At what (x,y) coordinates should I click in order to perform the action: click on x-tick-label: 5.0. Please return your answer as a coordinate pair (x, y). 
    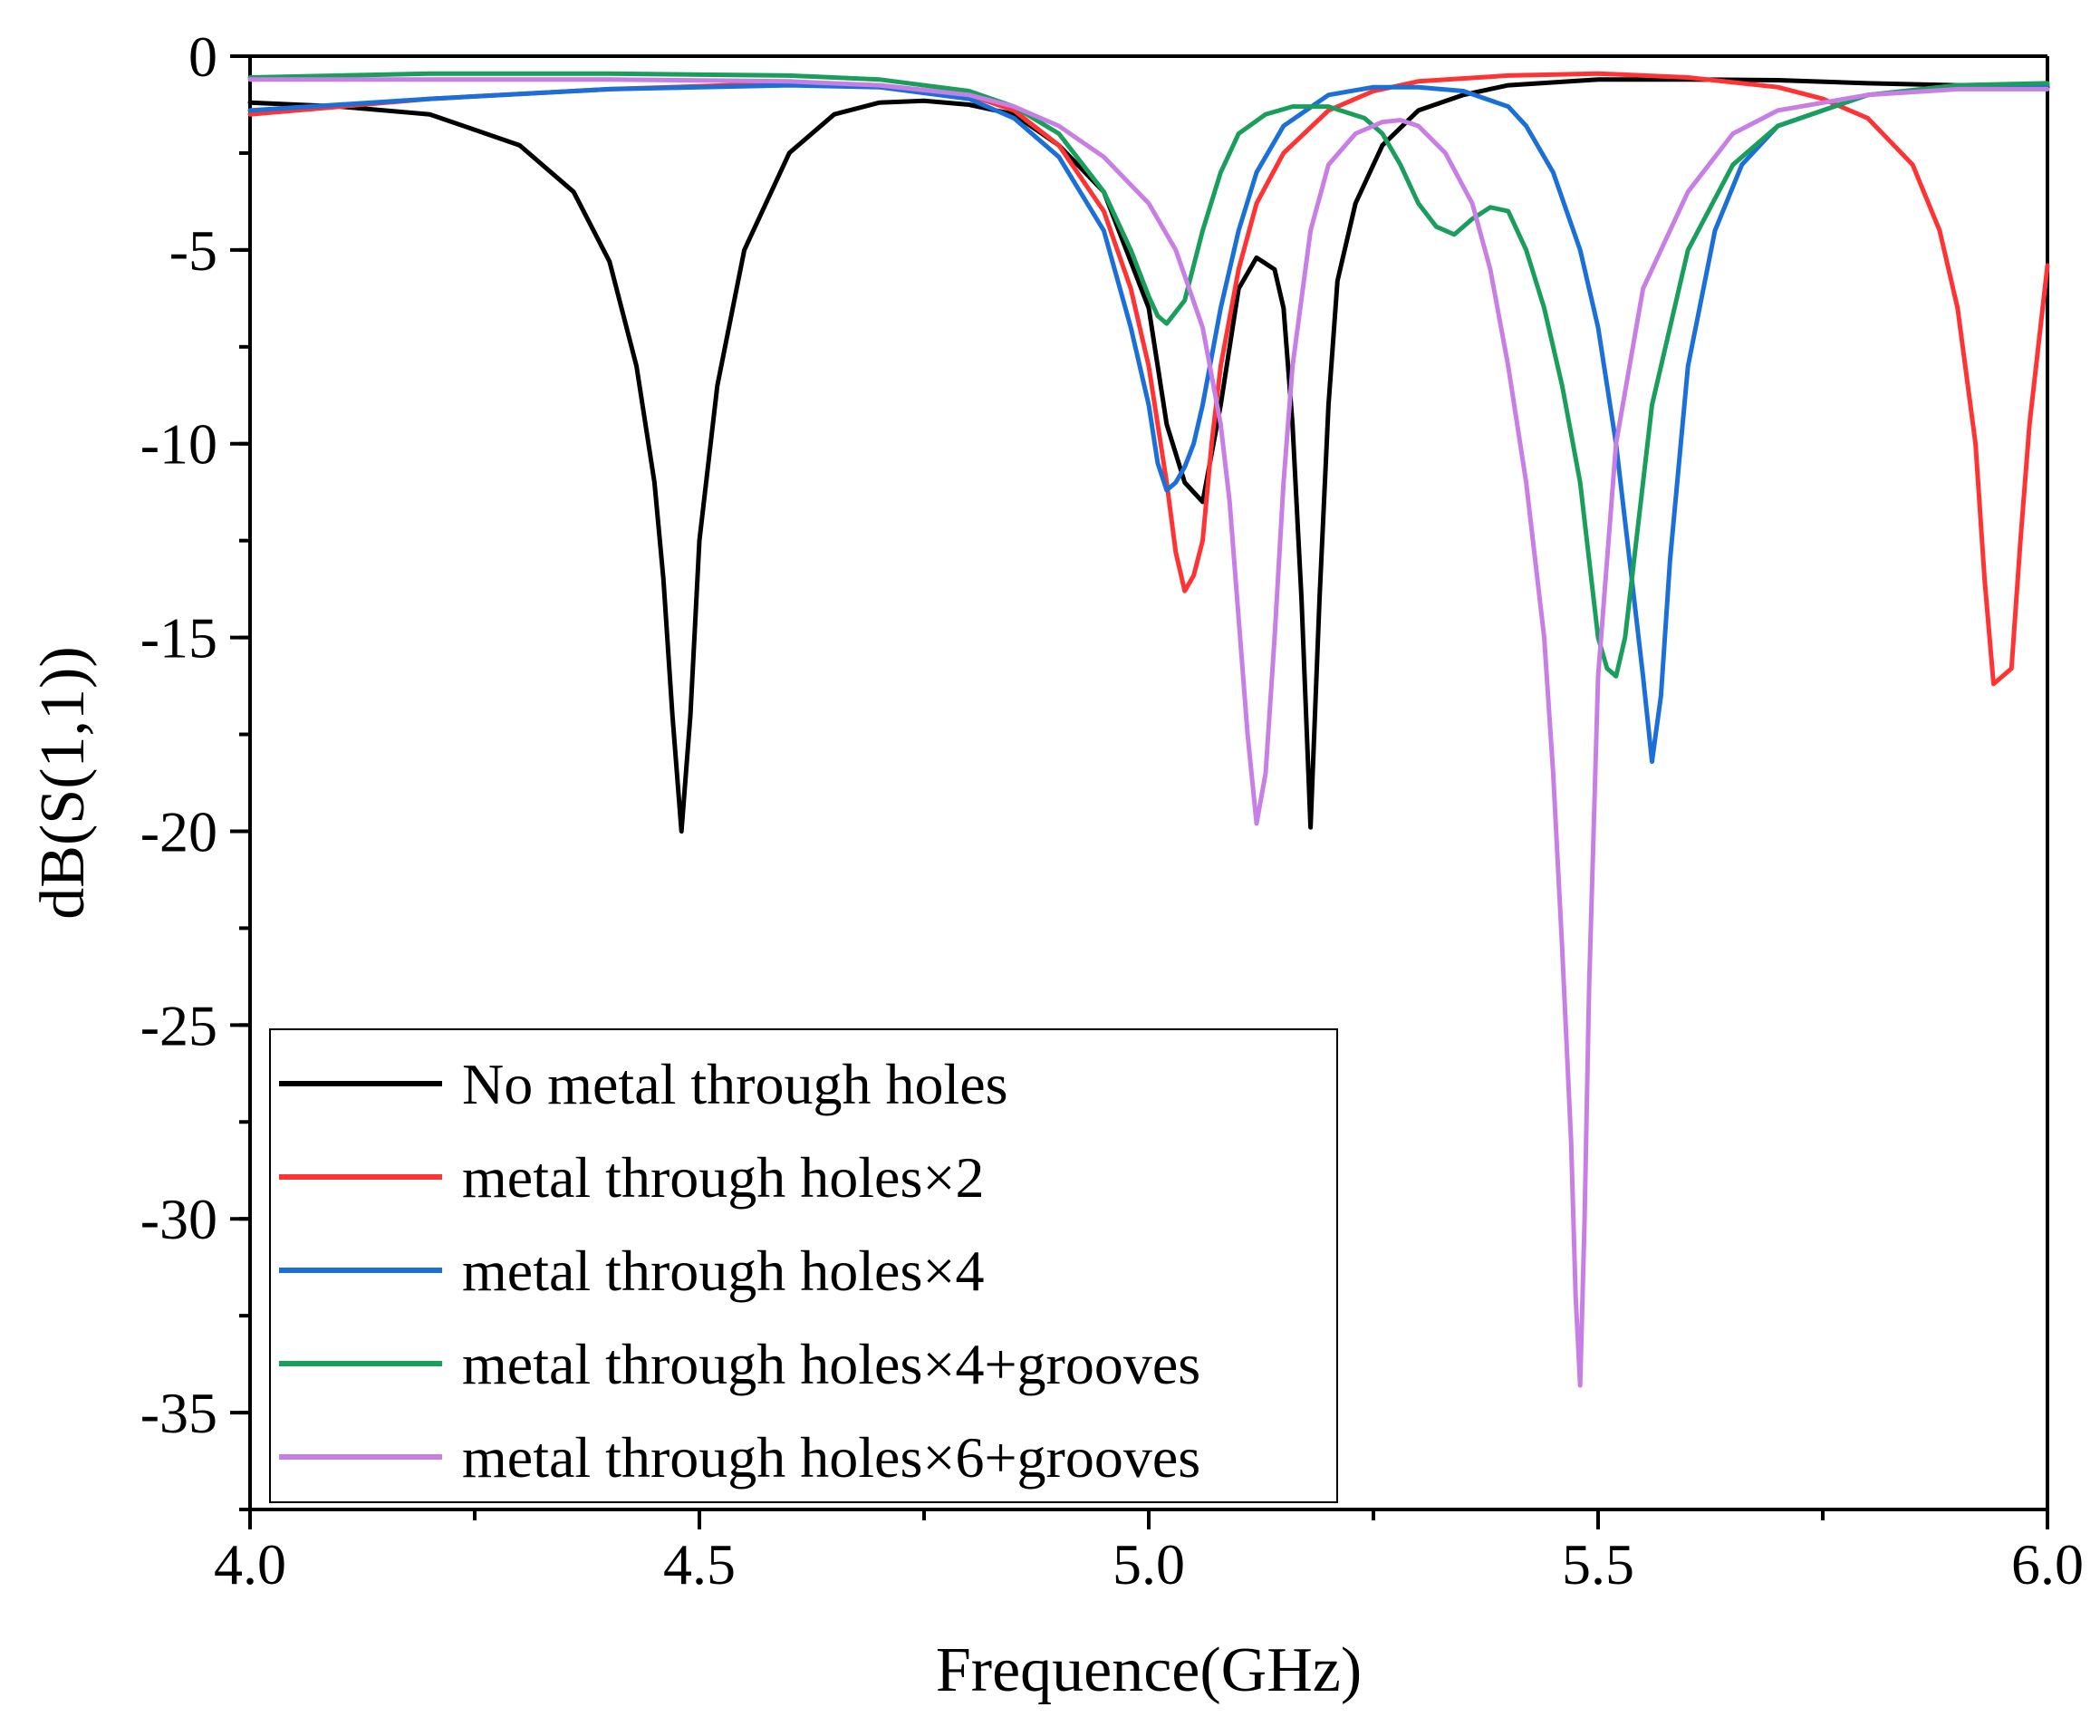
    Looking at the image, I should click on (1149, 1564).